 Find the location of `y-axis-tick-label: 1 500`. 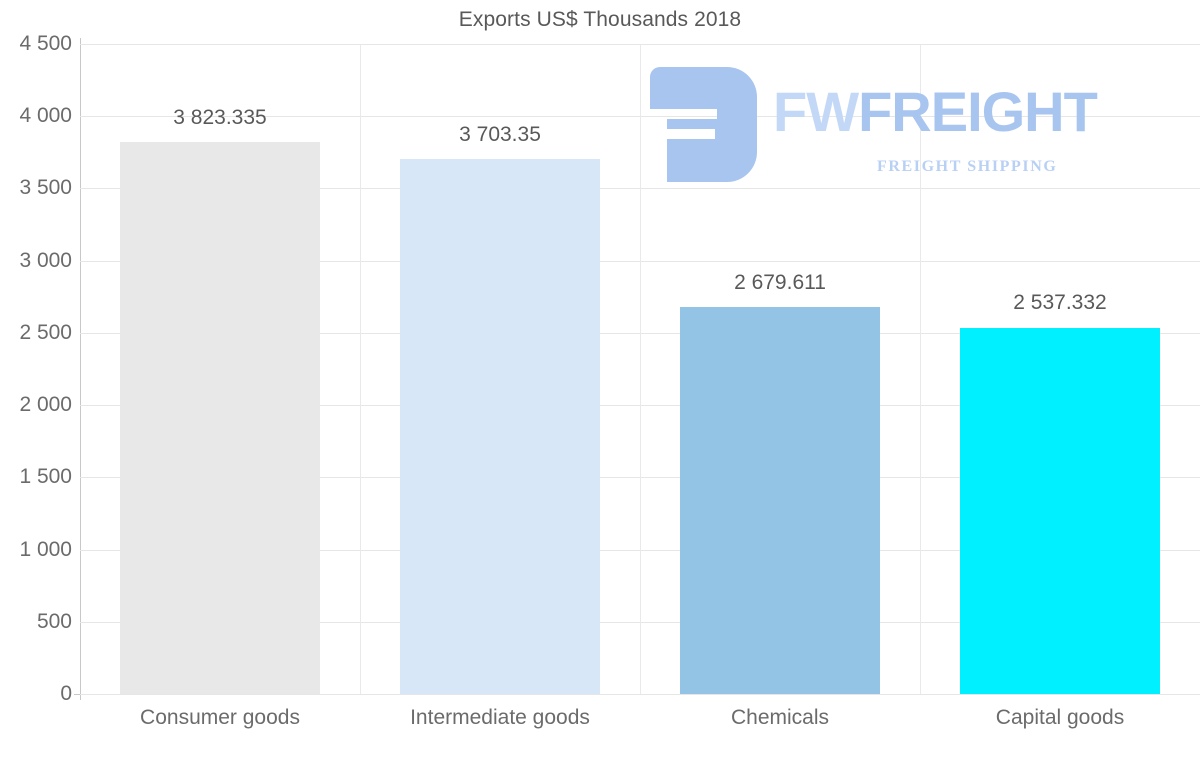

y-axis-tick-label: 1 500 is located at coordinates (45, 477).